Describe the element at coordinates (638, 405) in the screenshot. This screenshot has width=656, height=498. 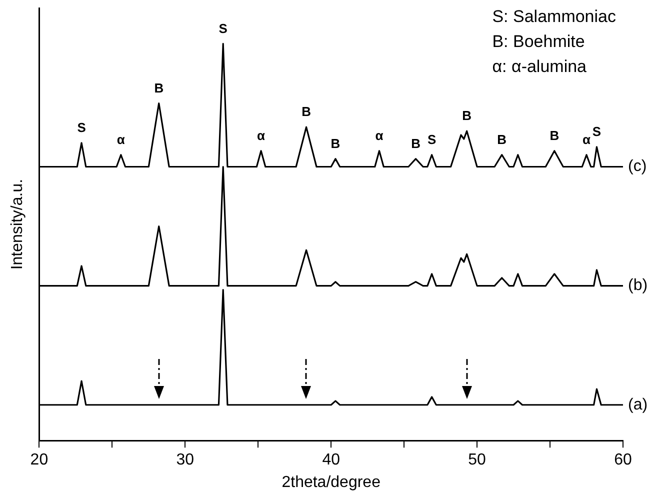
I see `series-label: (a)` at that location.